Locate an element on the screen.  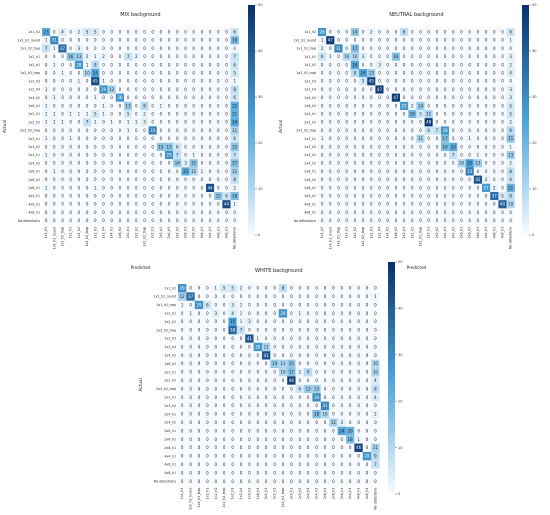
cell-value: 5 is located at coordinates (510, 105).